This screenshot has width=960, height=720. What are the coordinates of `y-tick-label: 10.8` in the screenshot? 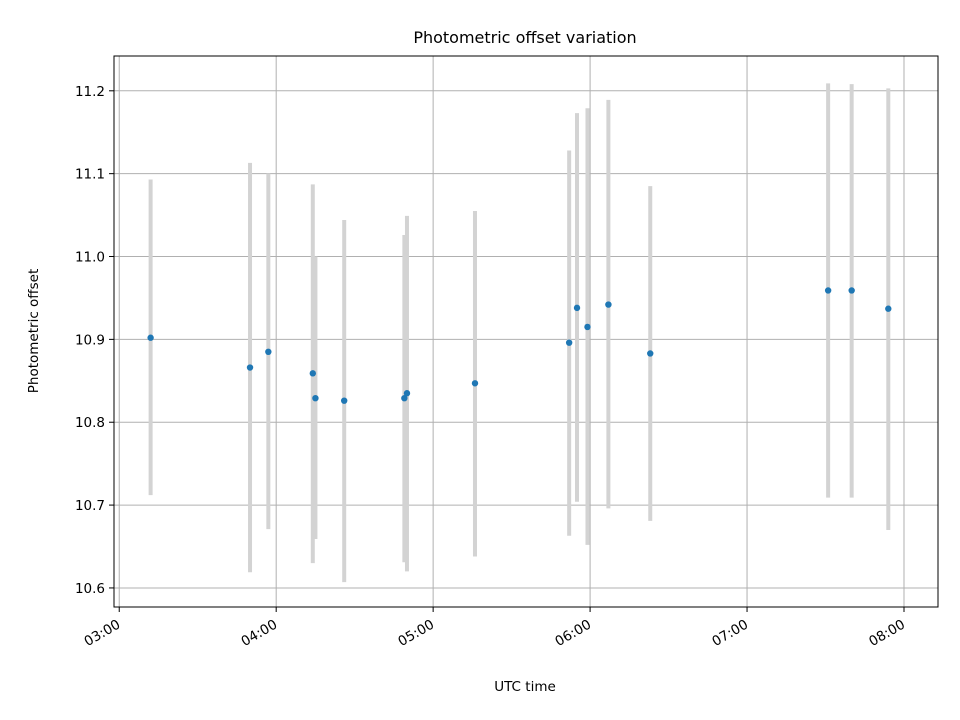 It's located at (90, 423).